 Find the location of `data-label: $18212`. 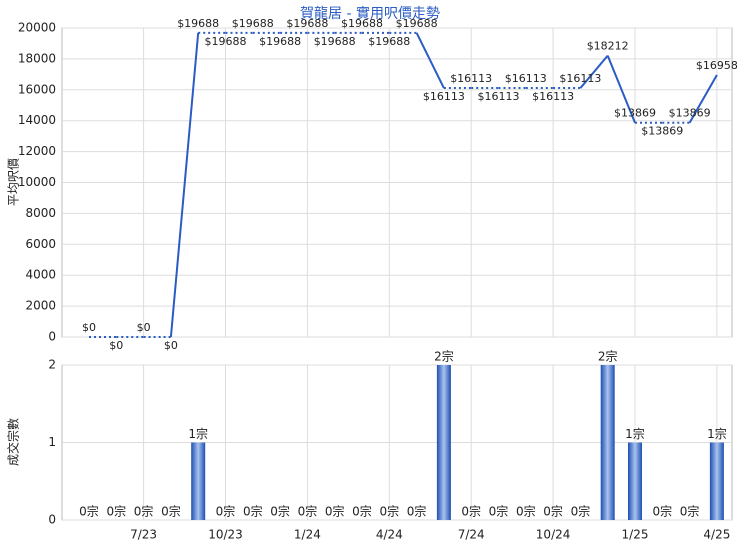

data-label: $18212 is located at coordinates (608, 46).